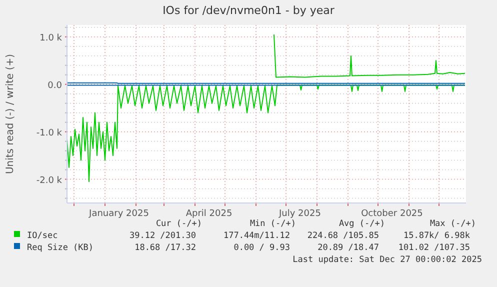 The height and width of the screenshot is (287, 497). What do you see at coordinates (118, 214) in the screenshot?
I see `x-tick-label: January 2025` at bounding box center [118, 214].